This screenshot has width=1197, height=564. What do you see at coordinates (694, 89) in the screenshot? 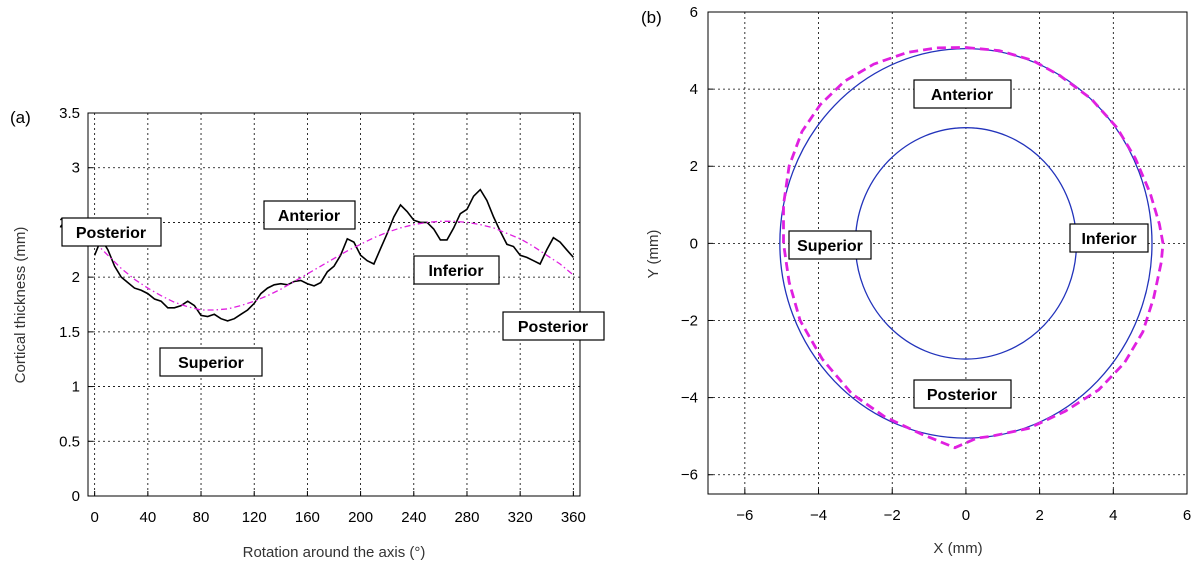
I see `y-tick-label: 4` at bounding box center [694, 89].